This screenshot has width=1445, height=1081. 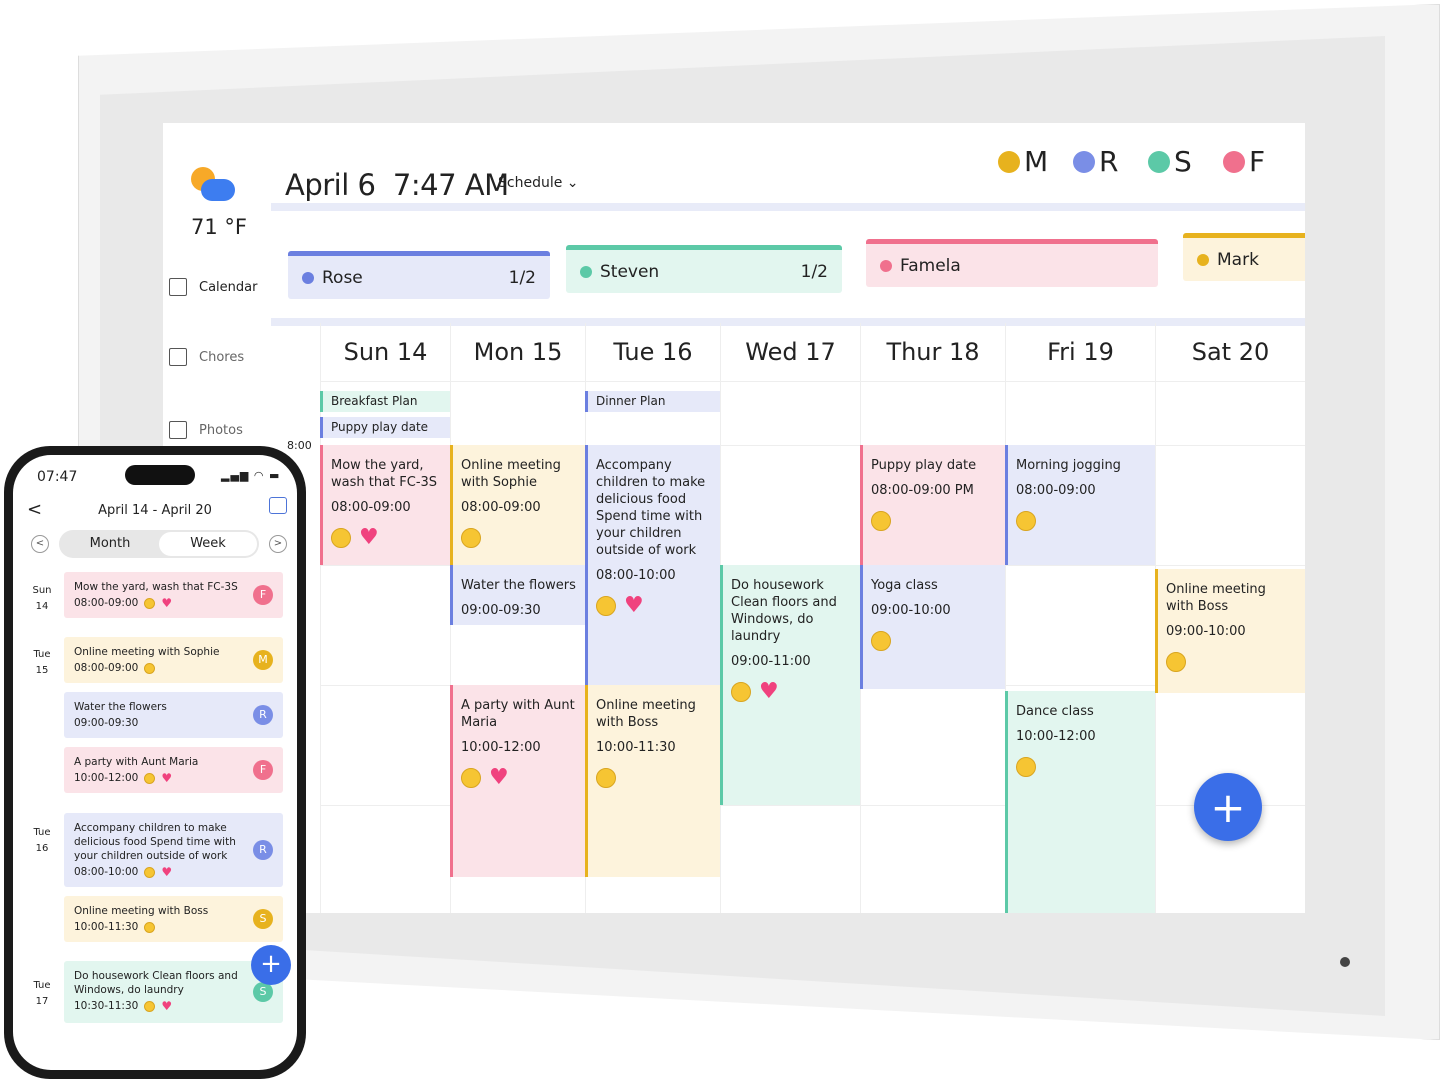 What do you see at coordinates (517, 595) in the screenshot?
I see `calendar-event: Water the flowers 09:00-09:30` at bounding box center [517, 595].